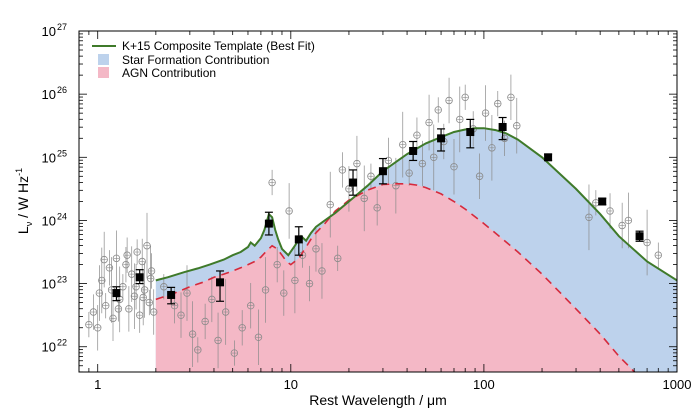  What do you see at coordinates (291, 384) in the screenshot?
I see `x-tick-label: 10` at bounding box center [291, 384].